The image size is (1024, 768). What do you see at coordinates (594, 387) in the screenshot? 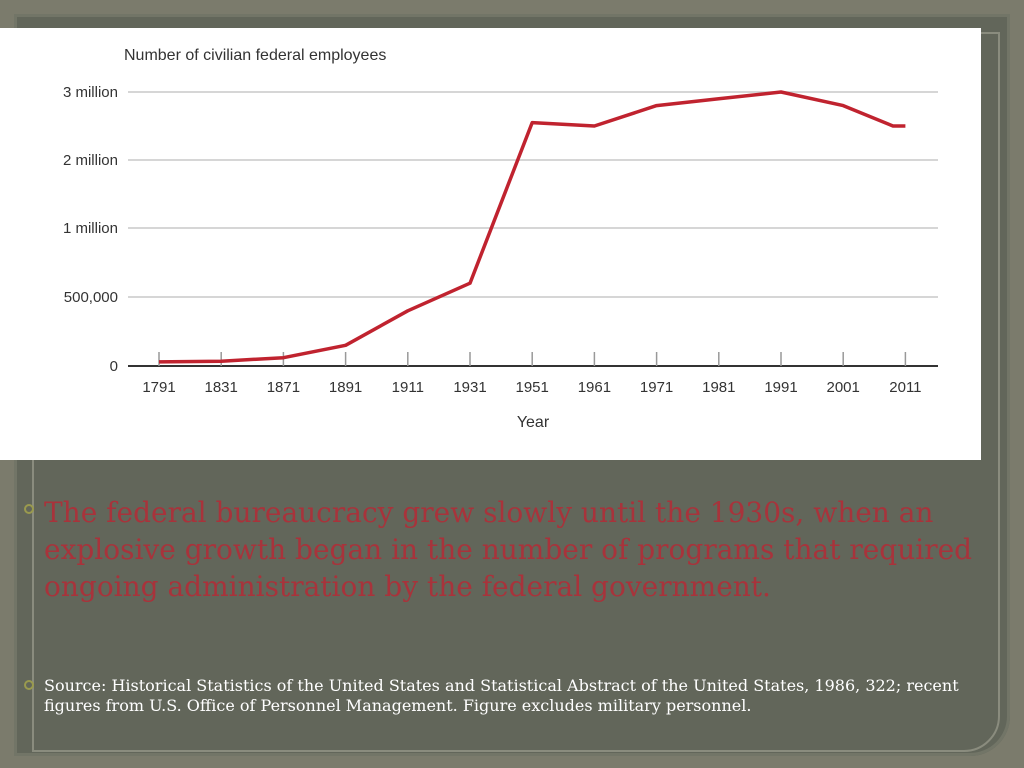
I see `x-tick-label: 1961` at bounding box center [594, 387].